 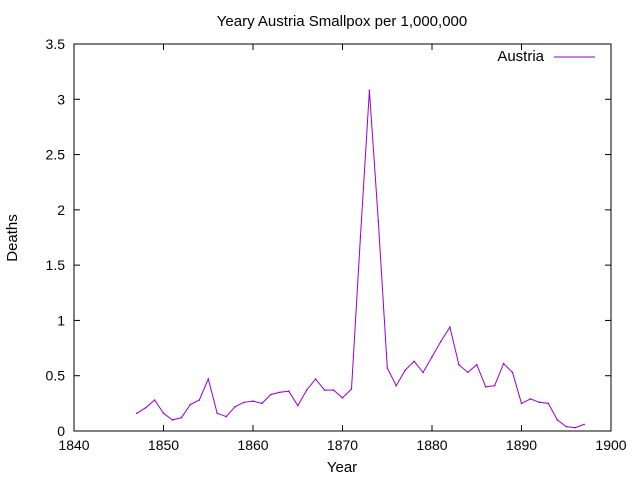 I want to click on x-tick-label: 1880, so click(x=431, y=445).